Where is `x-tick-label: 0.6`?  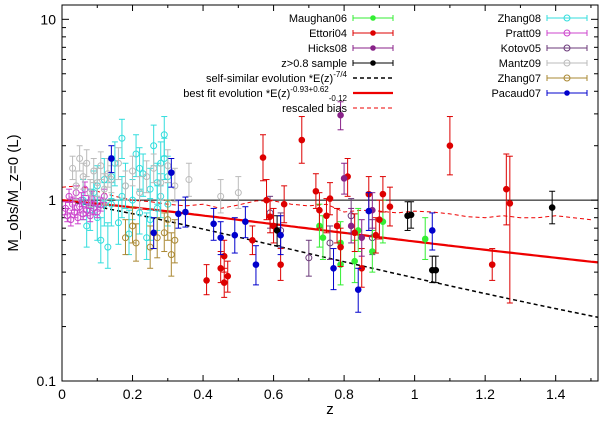 x-tick-label: 0.6 is located at coordinates (274, 394).